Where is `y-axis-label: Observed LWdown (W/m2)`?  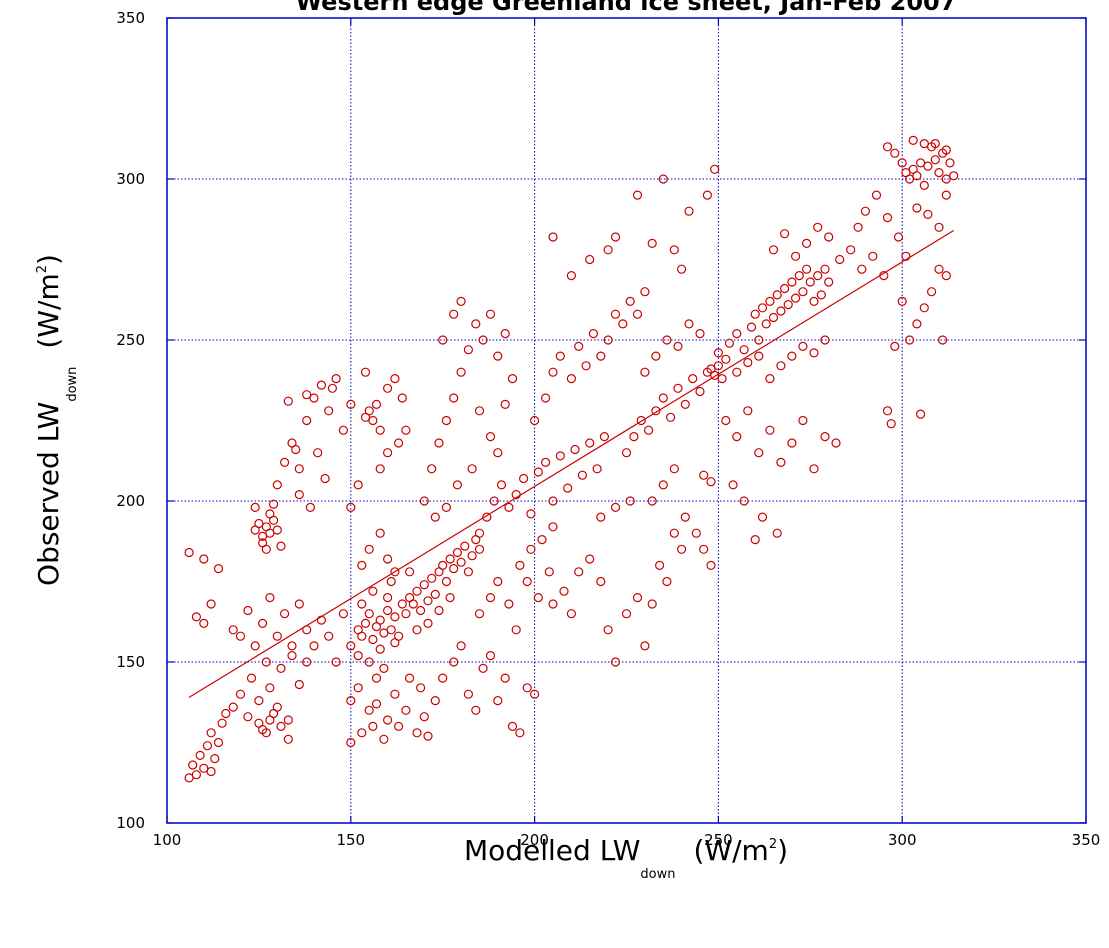
y-axis-label: Observed LWdown (W/m2) is located at coordinates (56, 420).